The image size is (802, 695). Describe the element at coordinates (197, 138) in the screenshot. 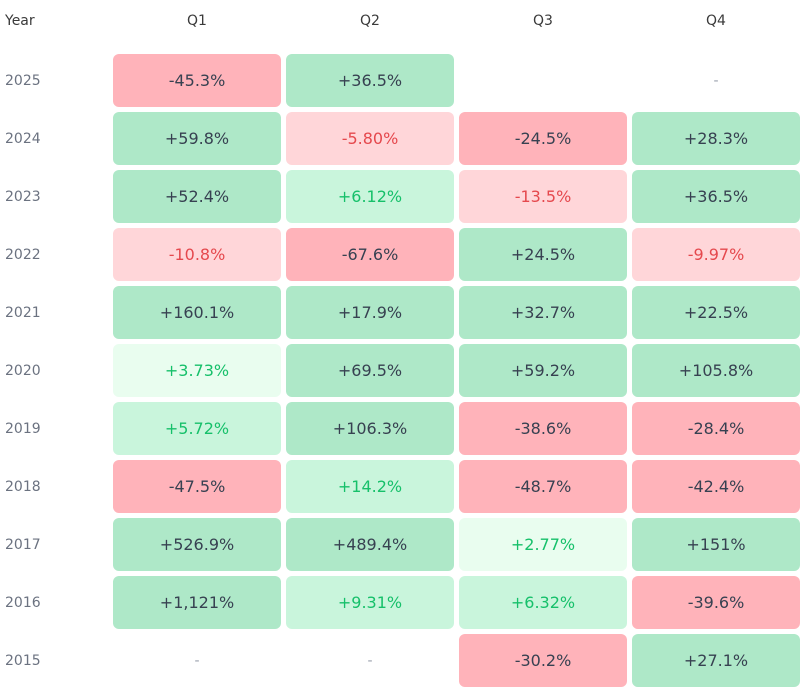

I see `heatmap-cell-2024-q1: +59.8%` at that location.